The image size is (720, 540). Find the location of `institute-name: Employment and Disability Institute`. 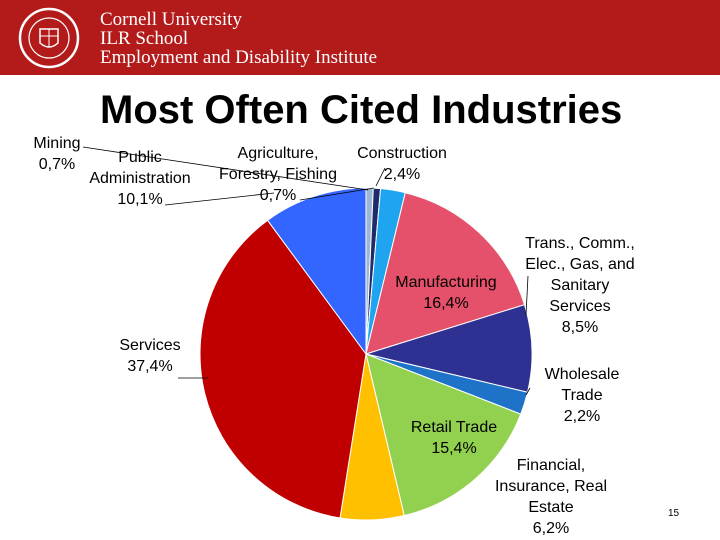

institute-name: Employment and Disability Institute is located at coordinates (239, 57).